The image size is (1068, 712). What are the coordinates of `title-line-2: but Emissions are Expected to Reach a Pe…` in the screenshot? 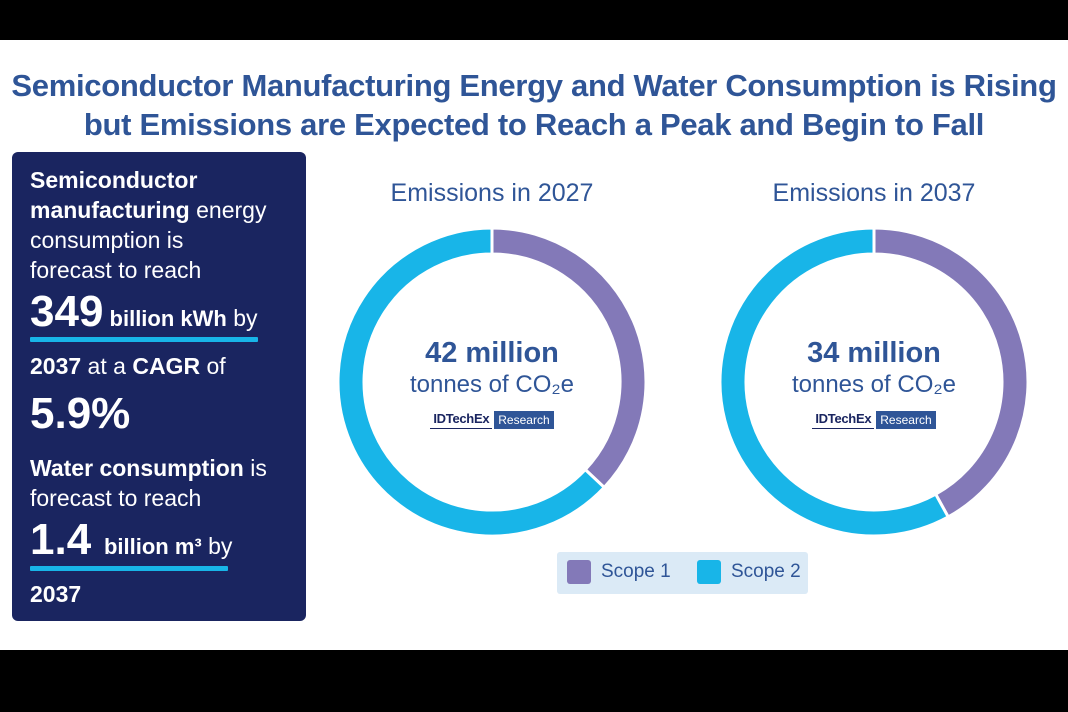 It's located at (534, 124).